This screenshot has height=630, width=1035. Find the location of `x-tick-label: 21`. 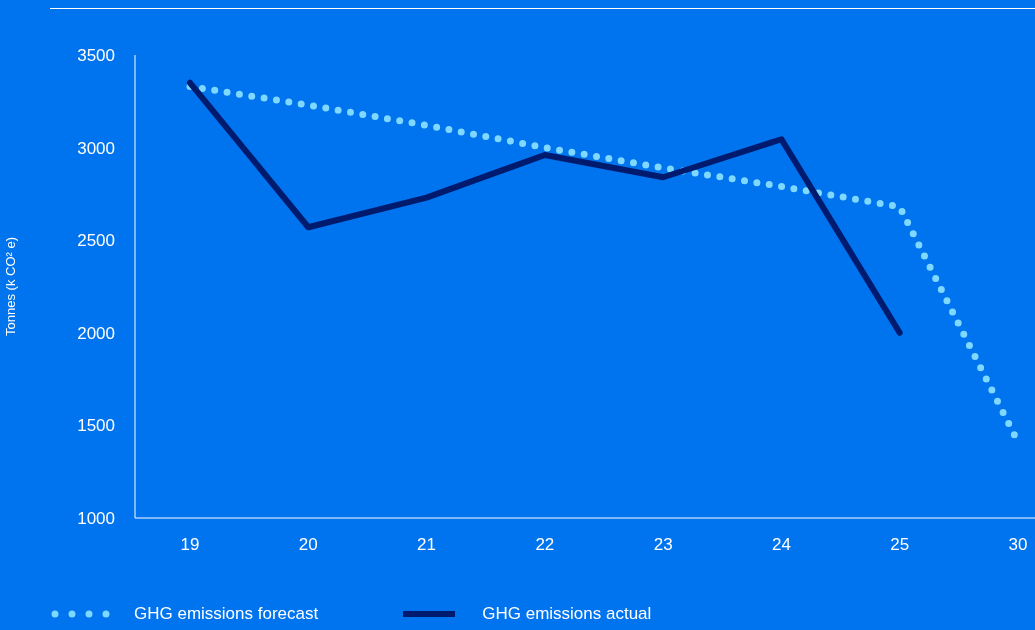

x-tick-label: 21 is located at coordinates (427, 545).